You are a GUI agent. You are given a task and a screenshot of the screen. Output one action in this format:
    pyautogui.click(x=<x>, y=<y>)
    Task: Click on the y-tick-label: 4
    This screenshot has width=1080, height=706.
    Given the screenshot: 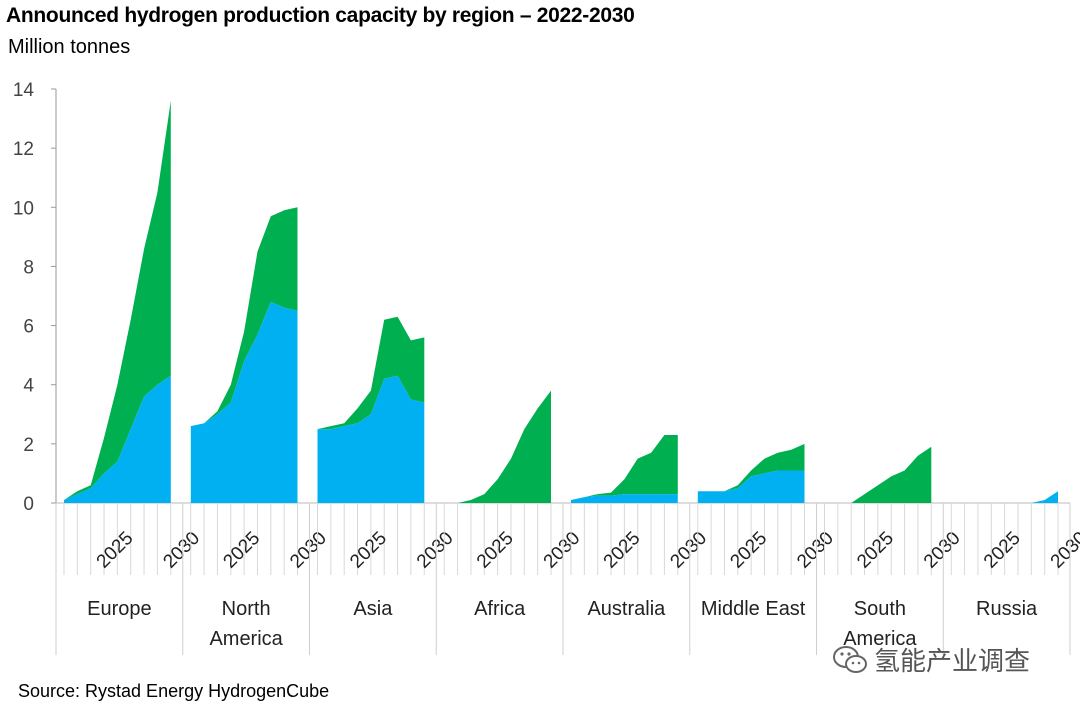 What is the action you would take?
    pyautogui.click(x=28, y=386)
    